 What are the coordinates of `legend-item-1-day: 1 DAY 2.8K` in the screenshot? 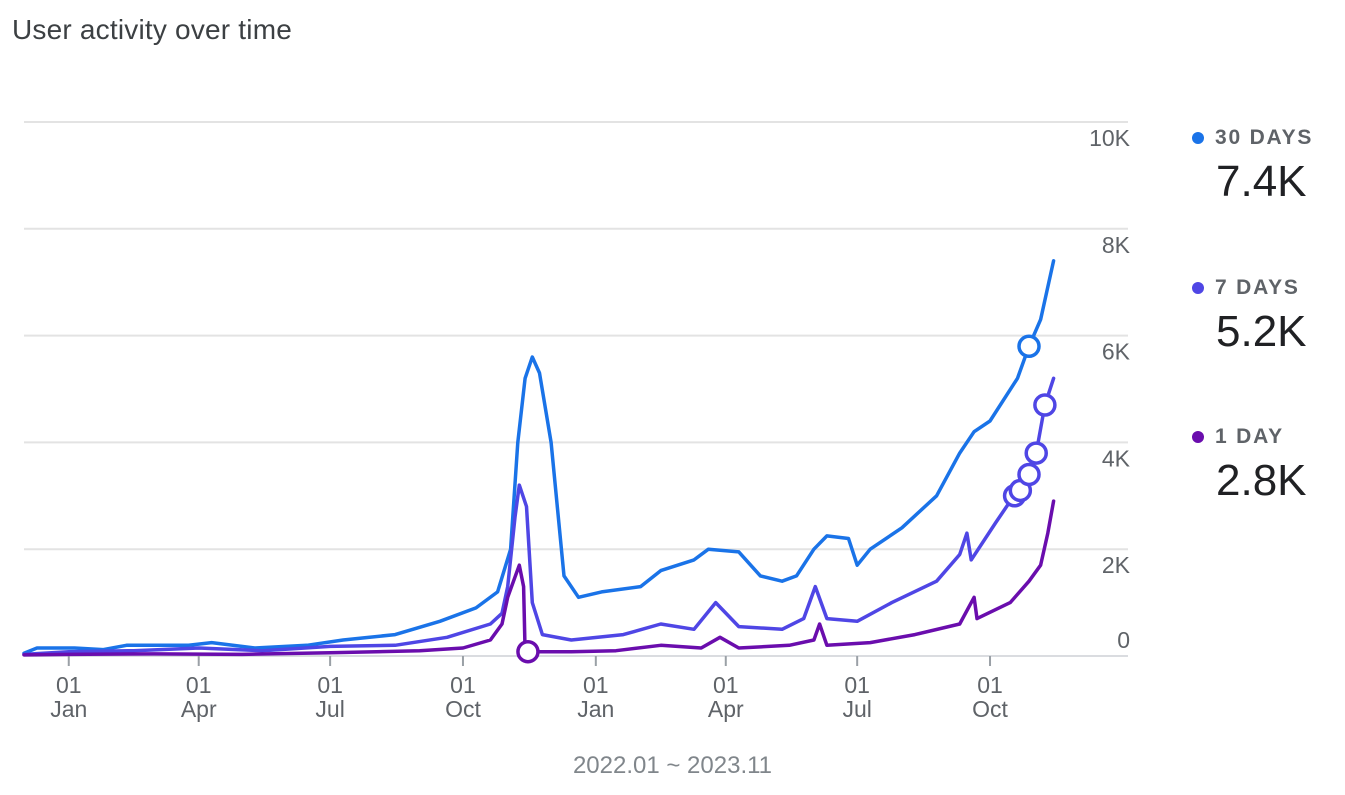 It's located at (1267, 464).